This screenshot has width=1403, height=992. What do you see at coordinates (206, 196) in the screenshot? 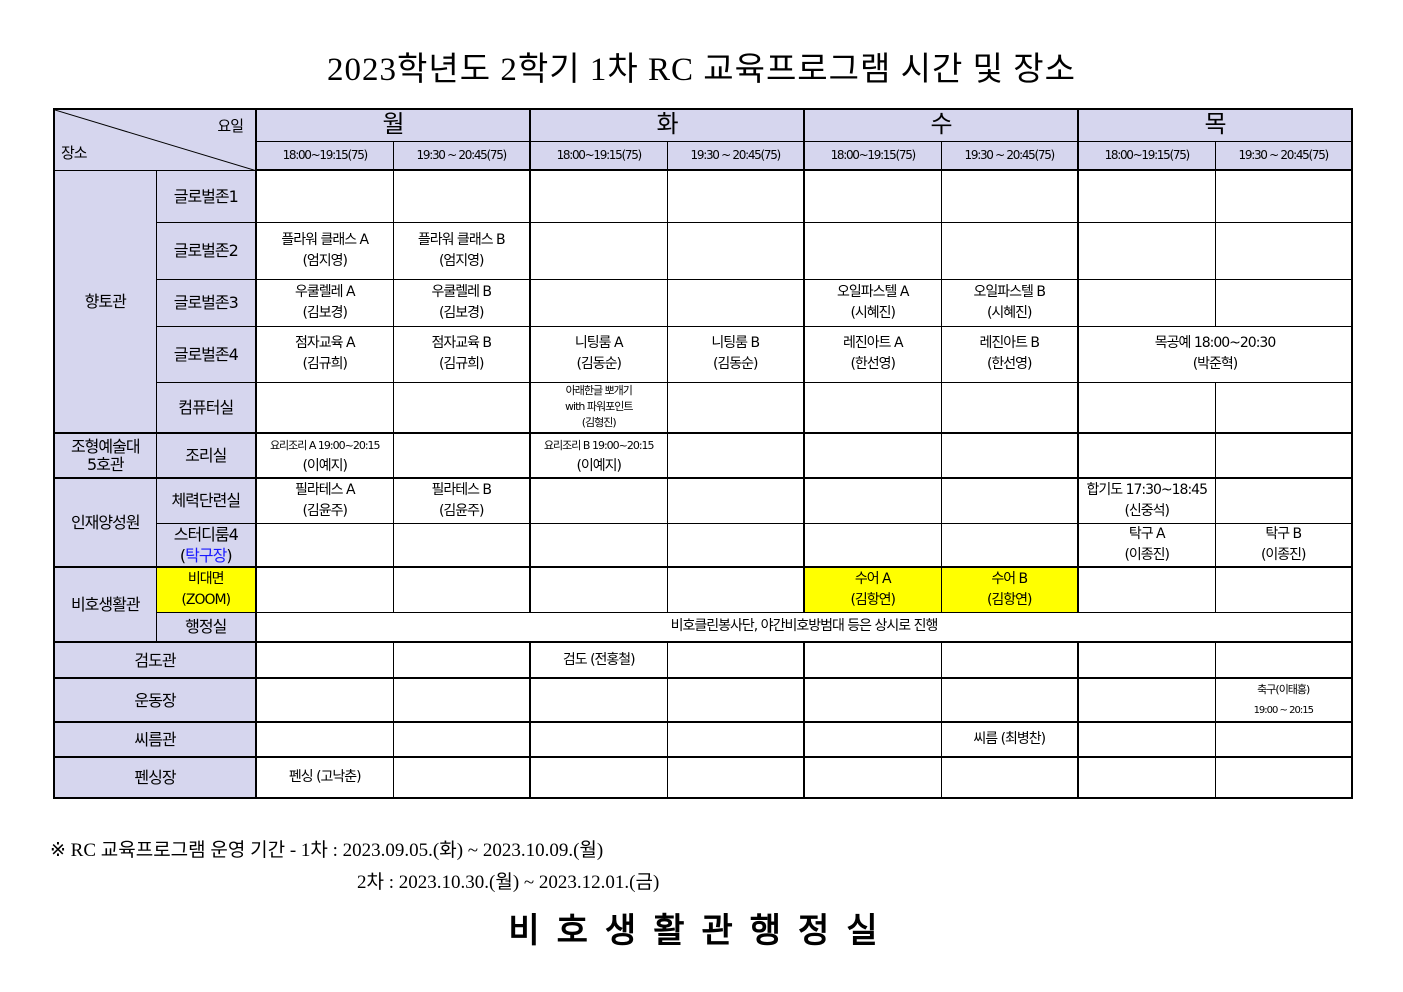
I see `room-cell: 글로벌존1` at bounding box center [206, 196].